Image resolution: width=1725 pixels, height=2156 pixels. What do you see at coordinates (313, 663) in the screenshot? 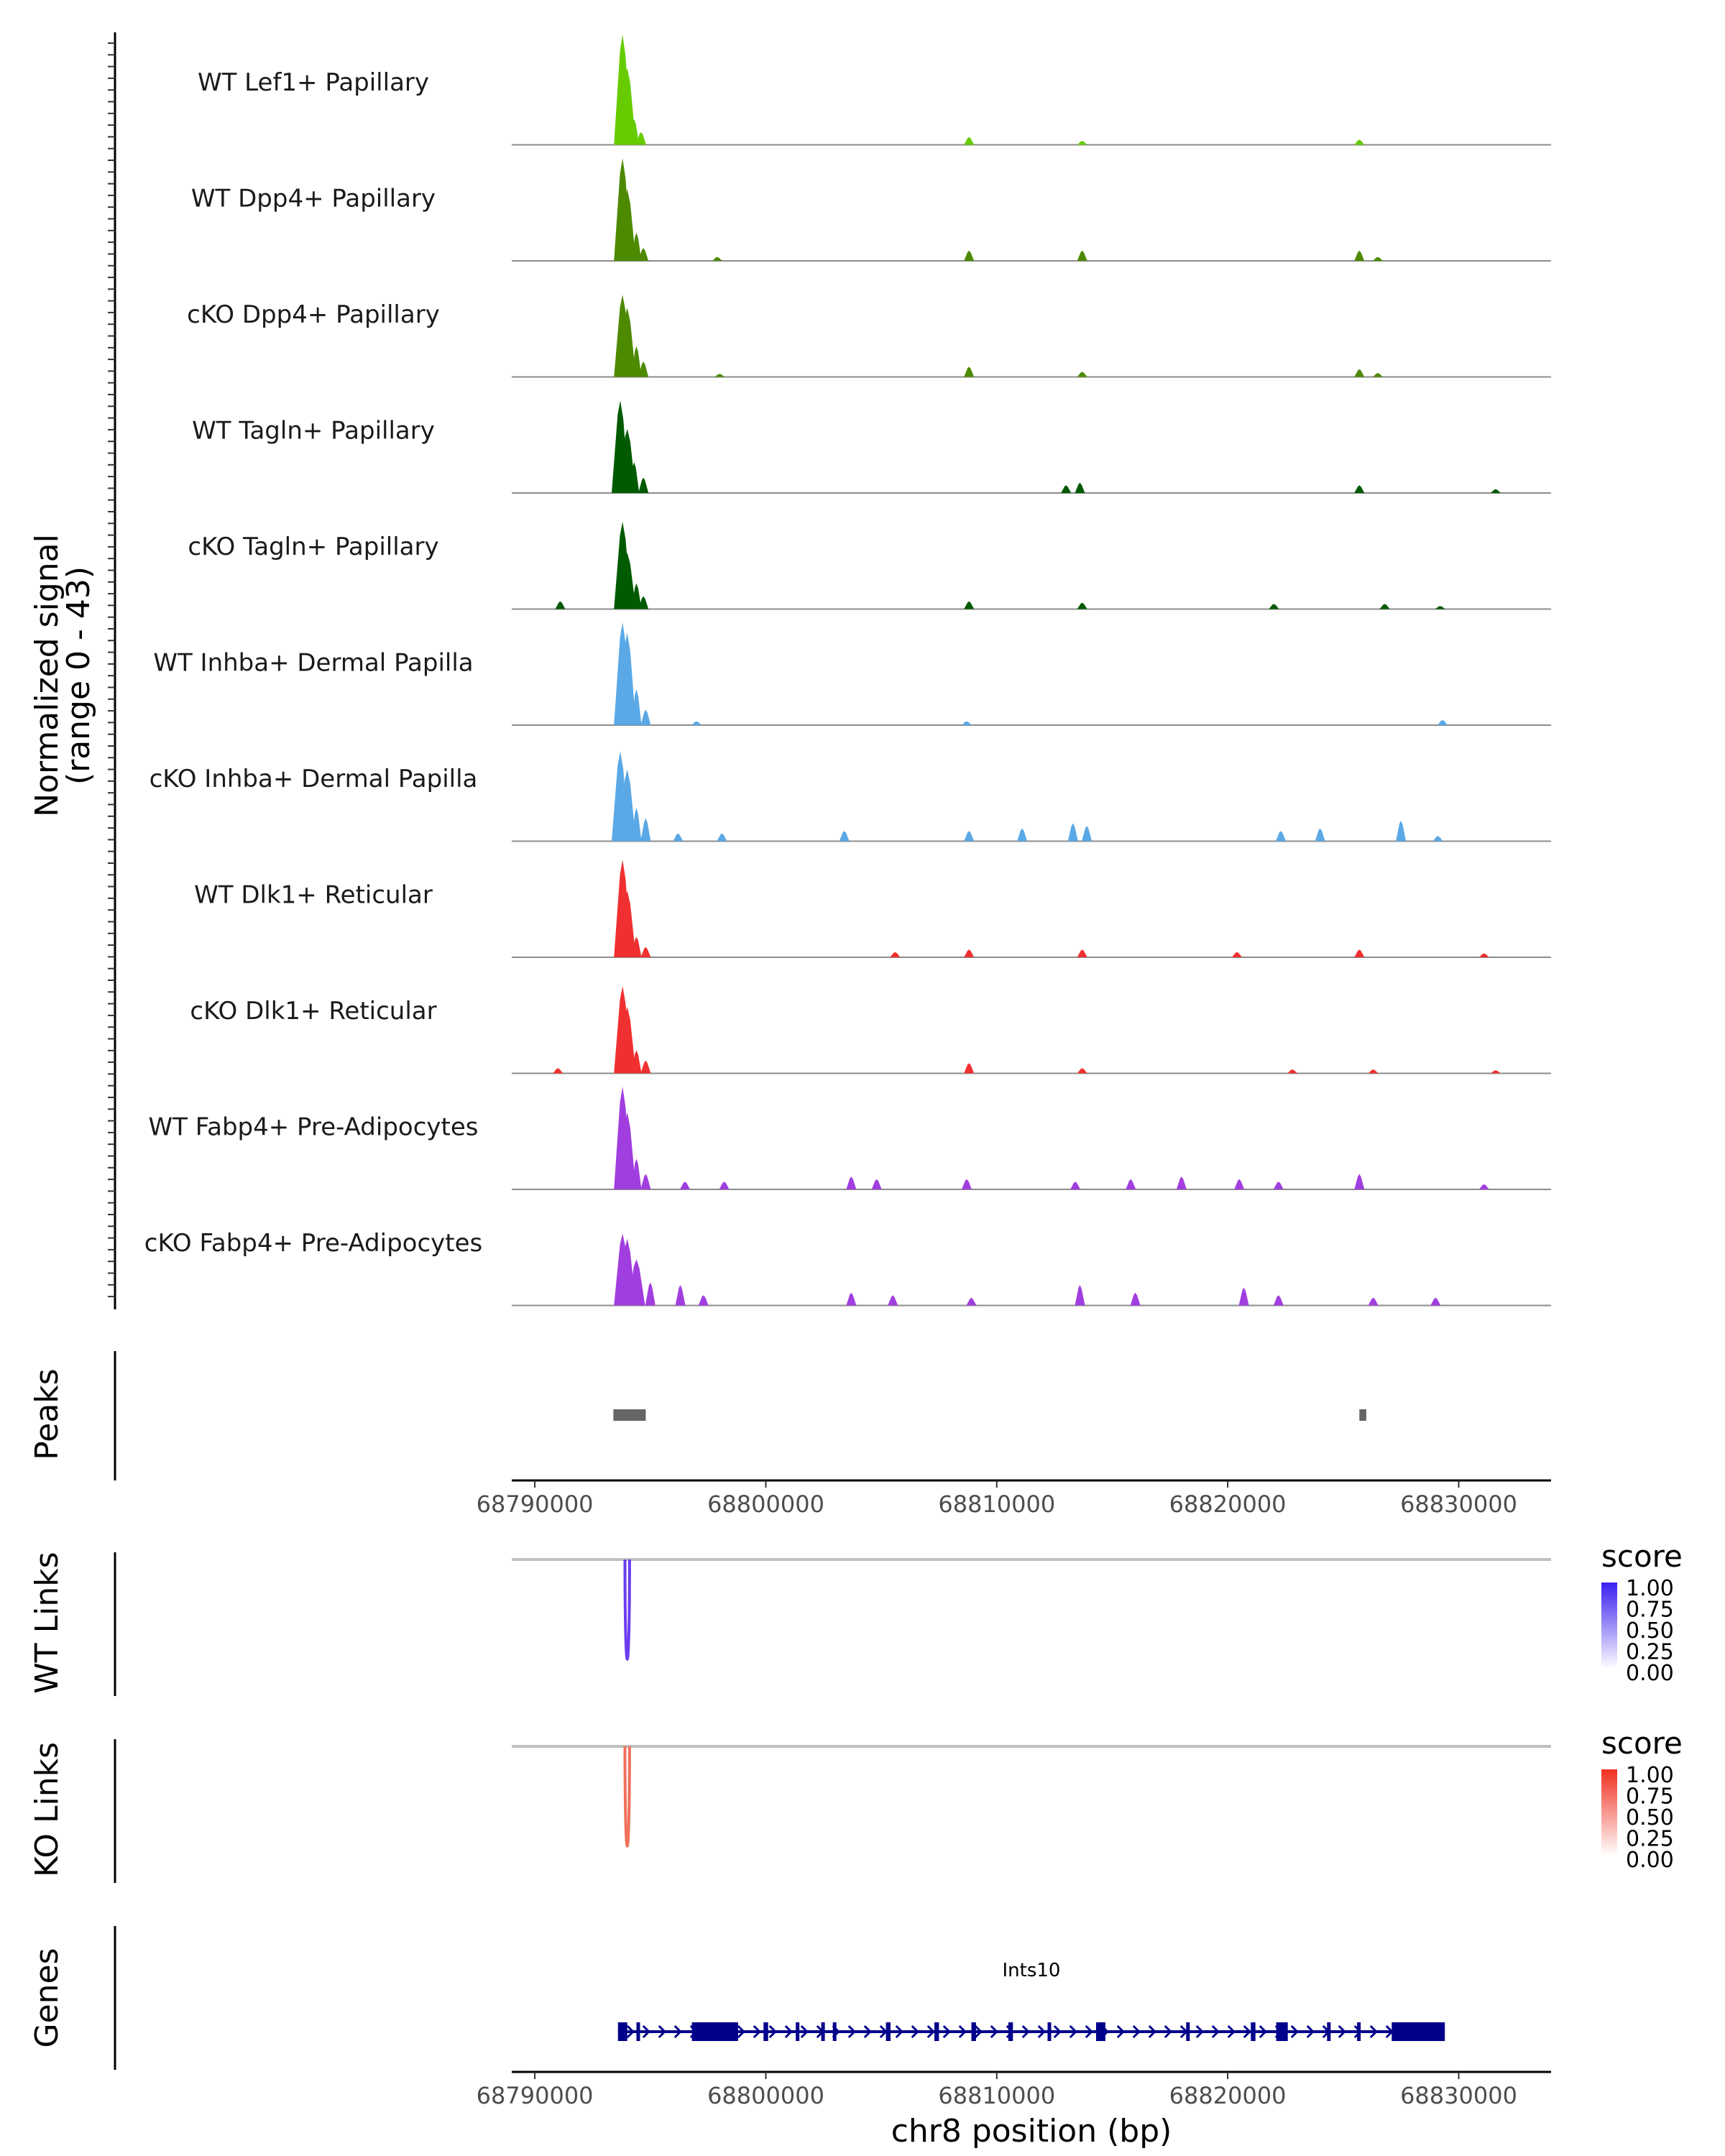
I see `track-label: WT Inhba+ Dermal Papilla` at bounding box center [313, 663].